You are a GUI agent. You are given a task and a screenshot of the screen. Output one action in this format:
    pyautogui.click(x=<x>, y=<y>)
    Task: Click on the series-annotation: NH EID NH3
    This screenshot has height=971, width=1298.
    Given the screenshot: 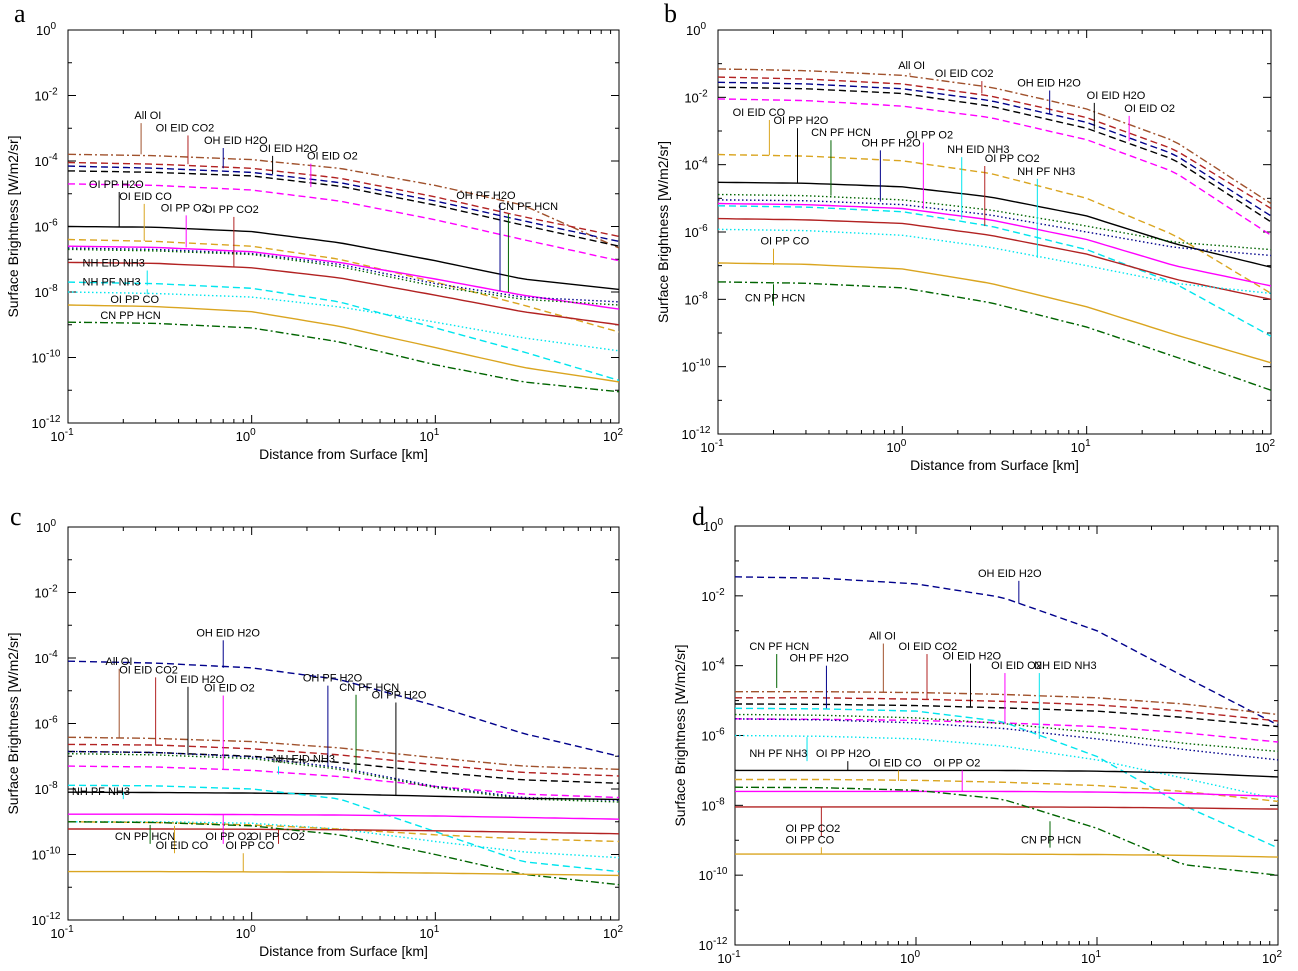 What is the action you would take?
    pyautogui.click(x=1065, y=666)
    